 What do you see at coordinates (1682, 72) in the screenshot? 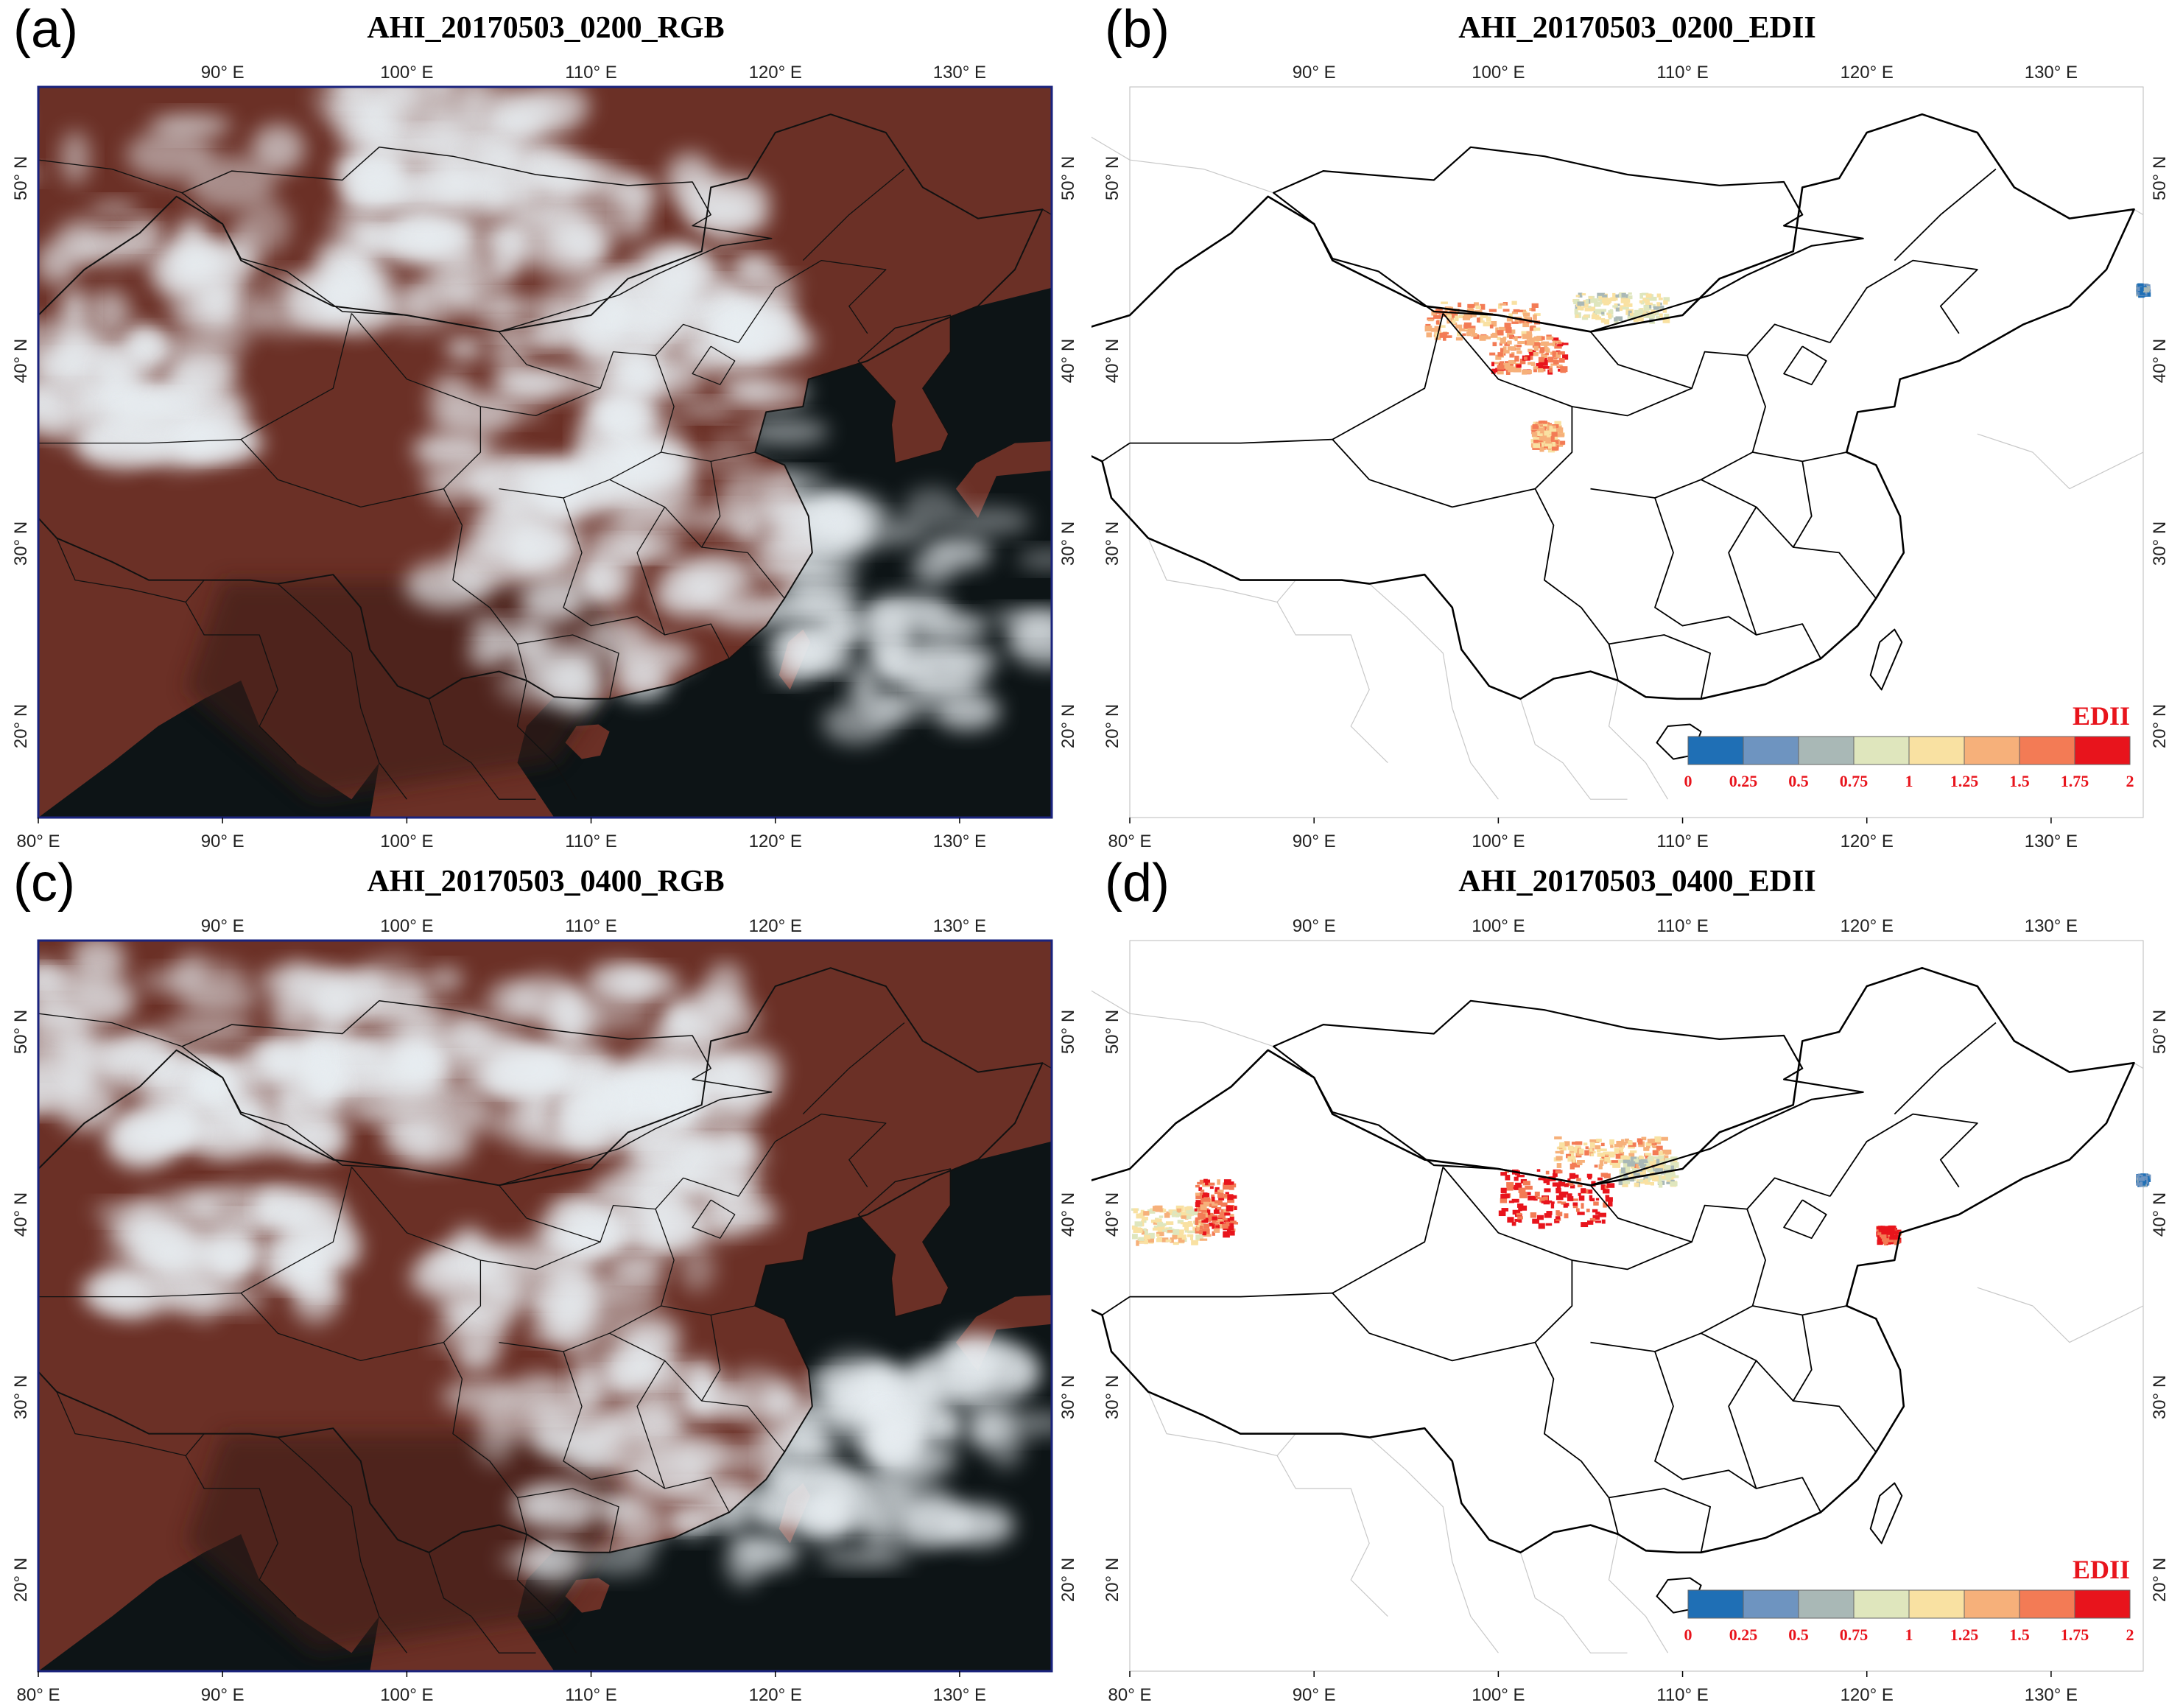
I see `lon-tick-label-top: 110° E` at bounding box center [1682, 72].